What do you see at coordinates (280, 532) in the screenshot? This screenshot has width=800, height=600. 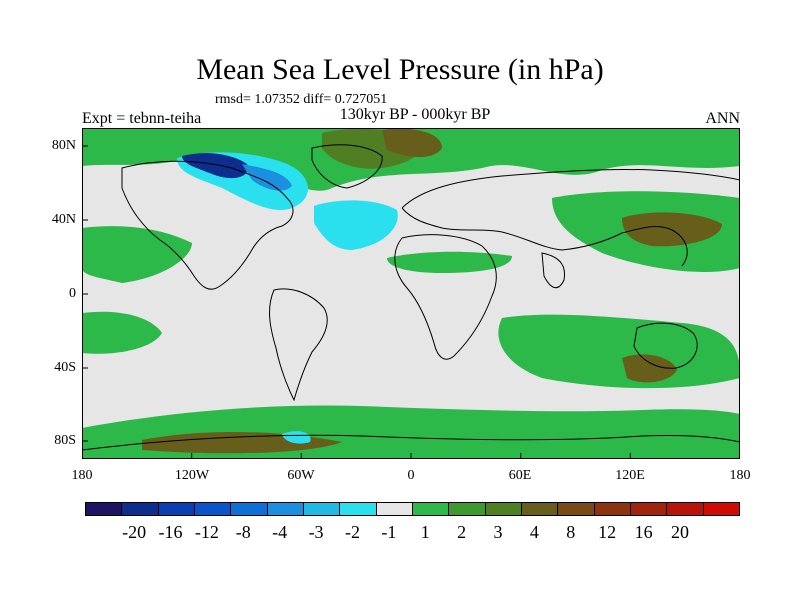 I see `colorbar-label: -4` at bounding box center [280, 532].